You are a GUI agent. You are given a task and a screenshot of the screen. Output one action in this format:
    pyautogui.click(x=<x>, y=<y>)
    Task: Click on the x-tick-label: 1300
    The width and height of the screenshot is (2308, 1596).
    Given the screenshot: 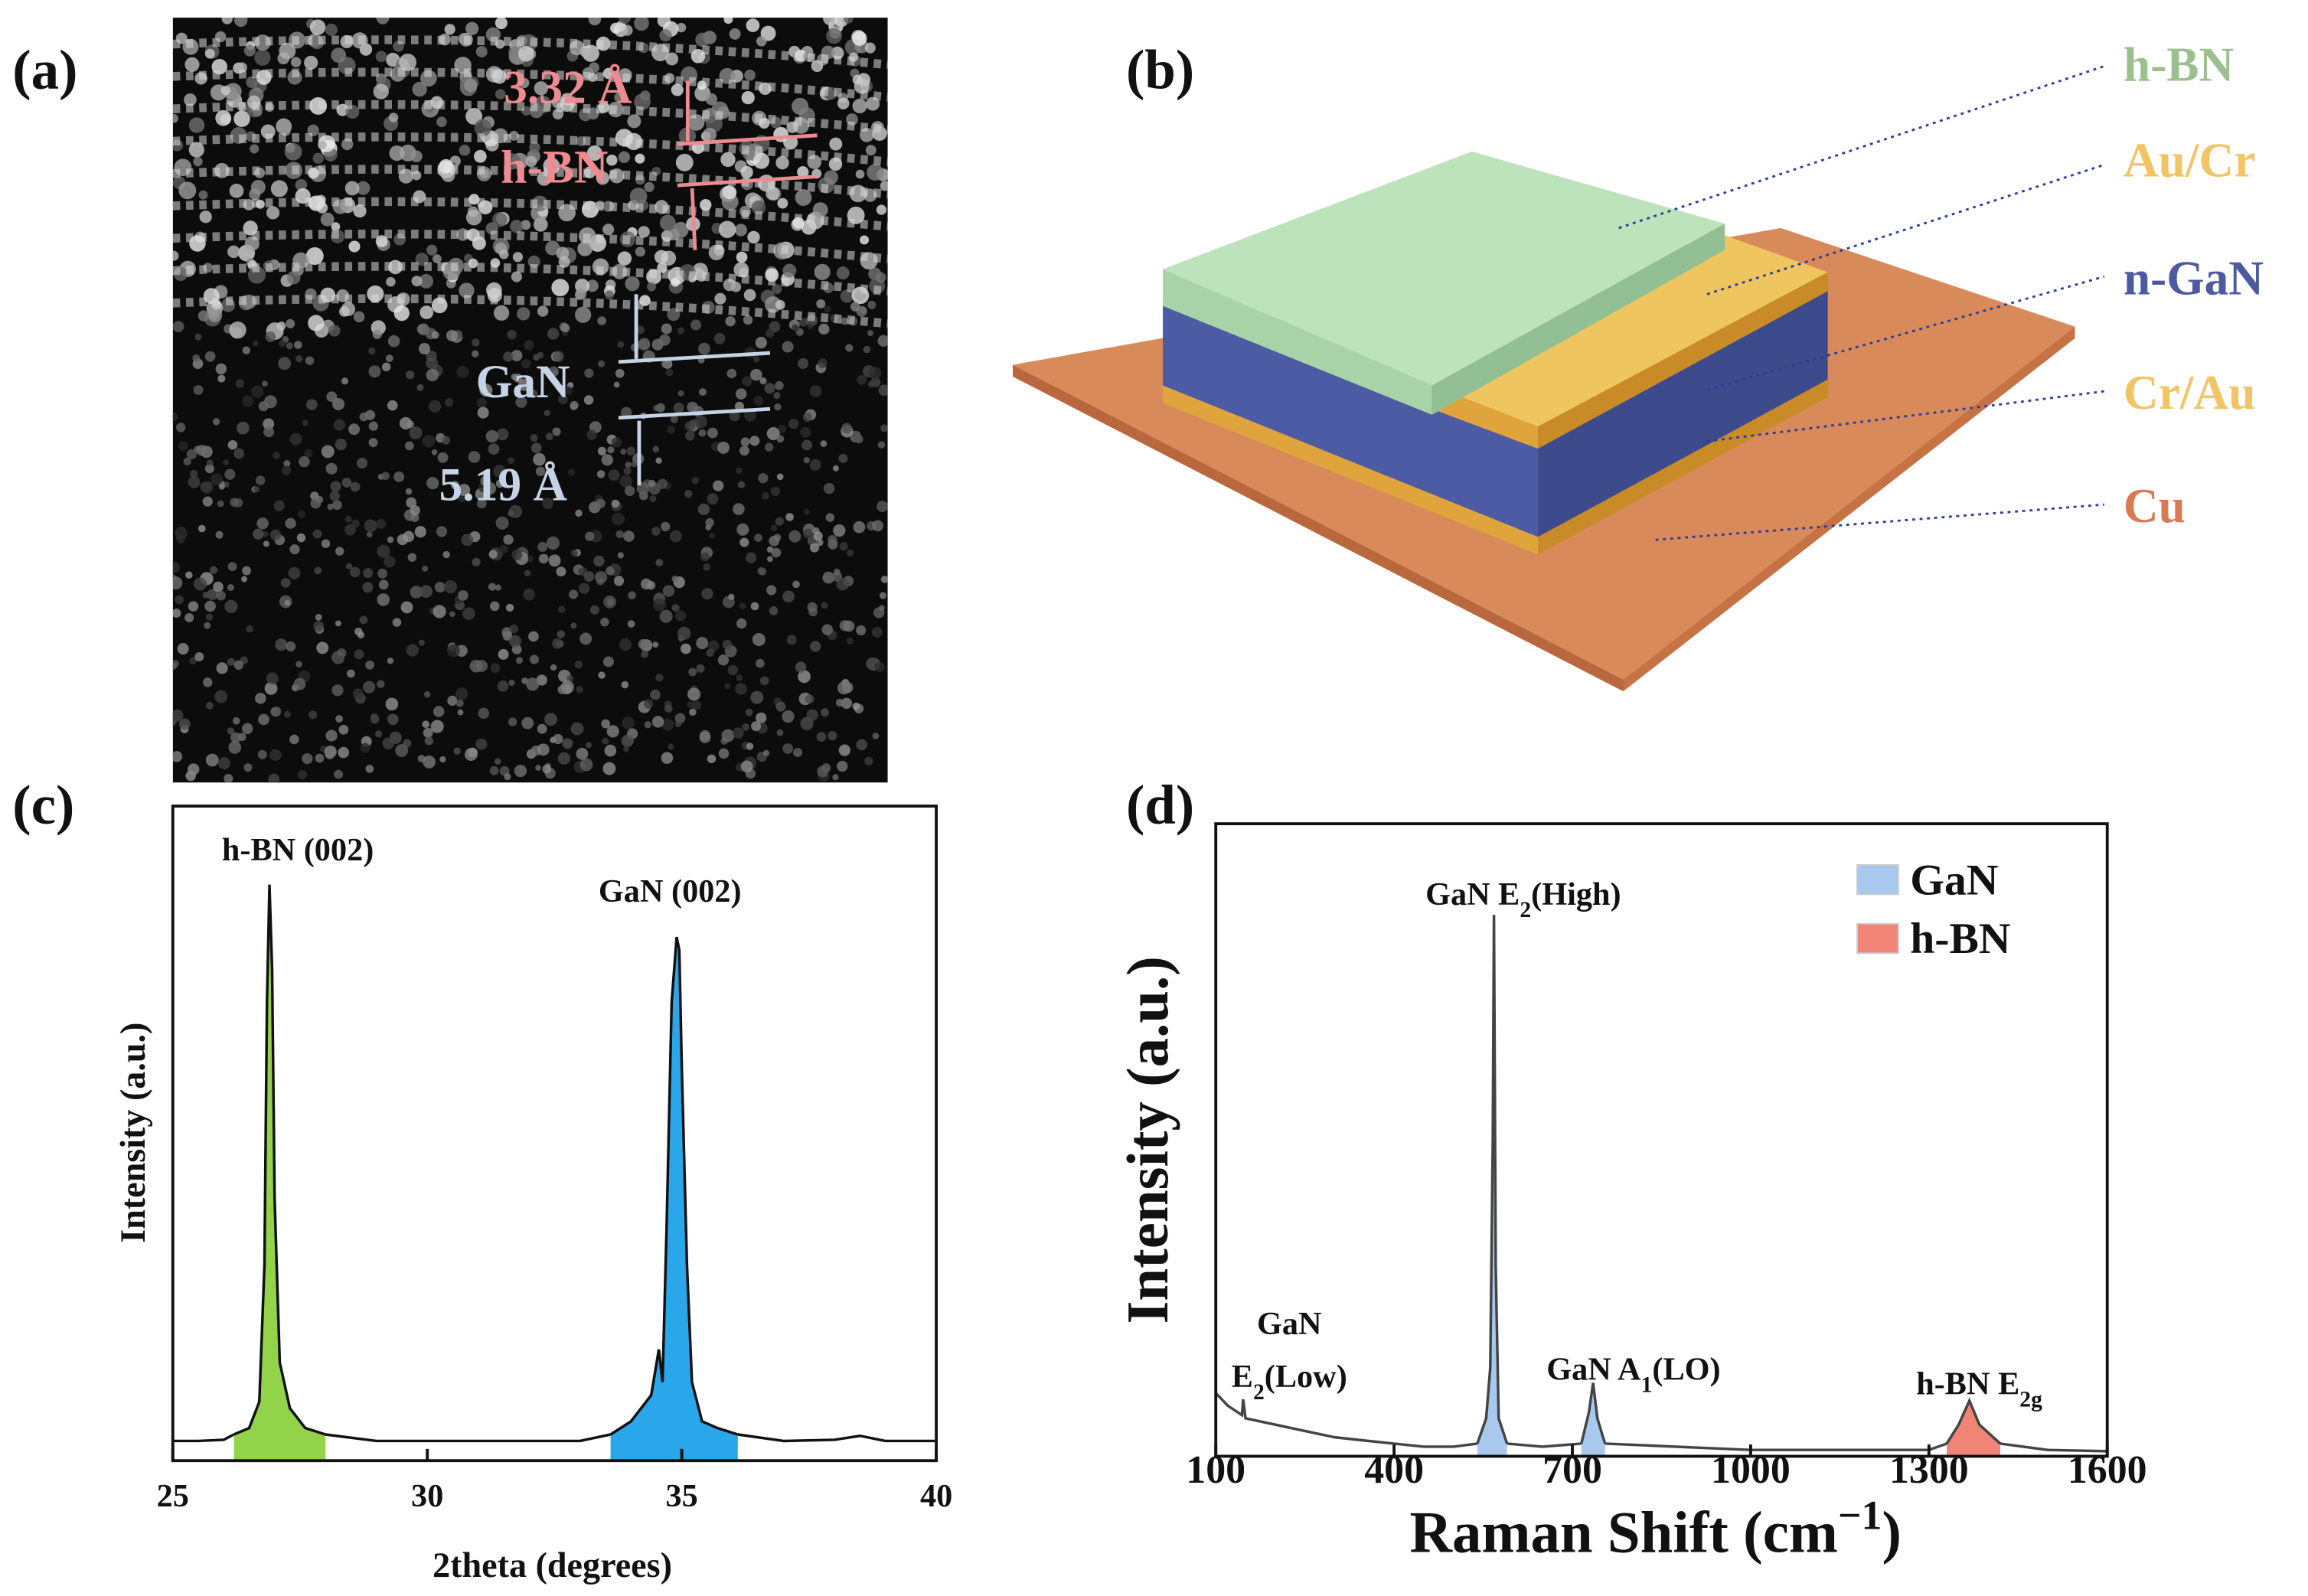 What is the action you would take?
    pyautogui.click(x=1929, y=1470)
    